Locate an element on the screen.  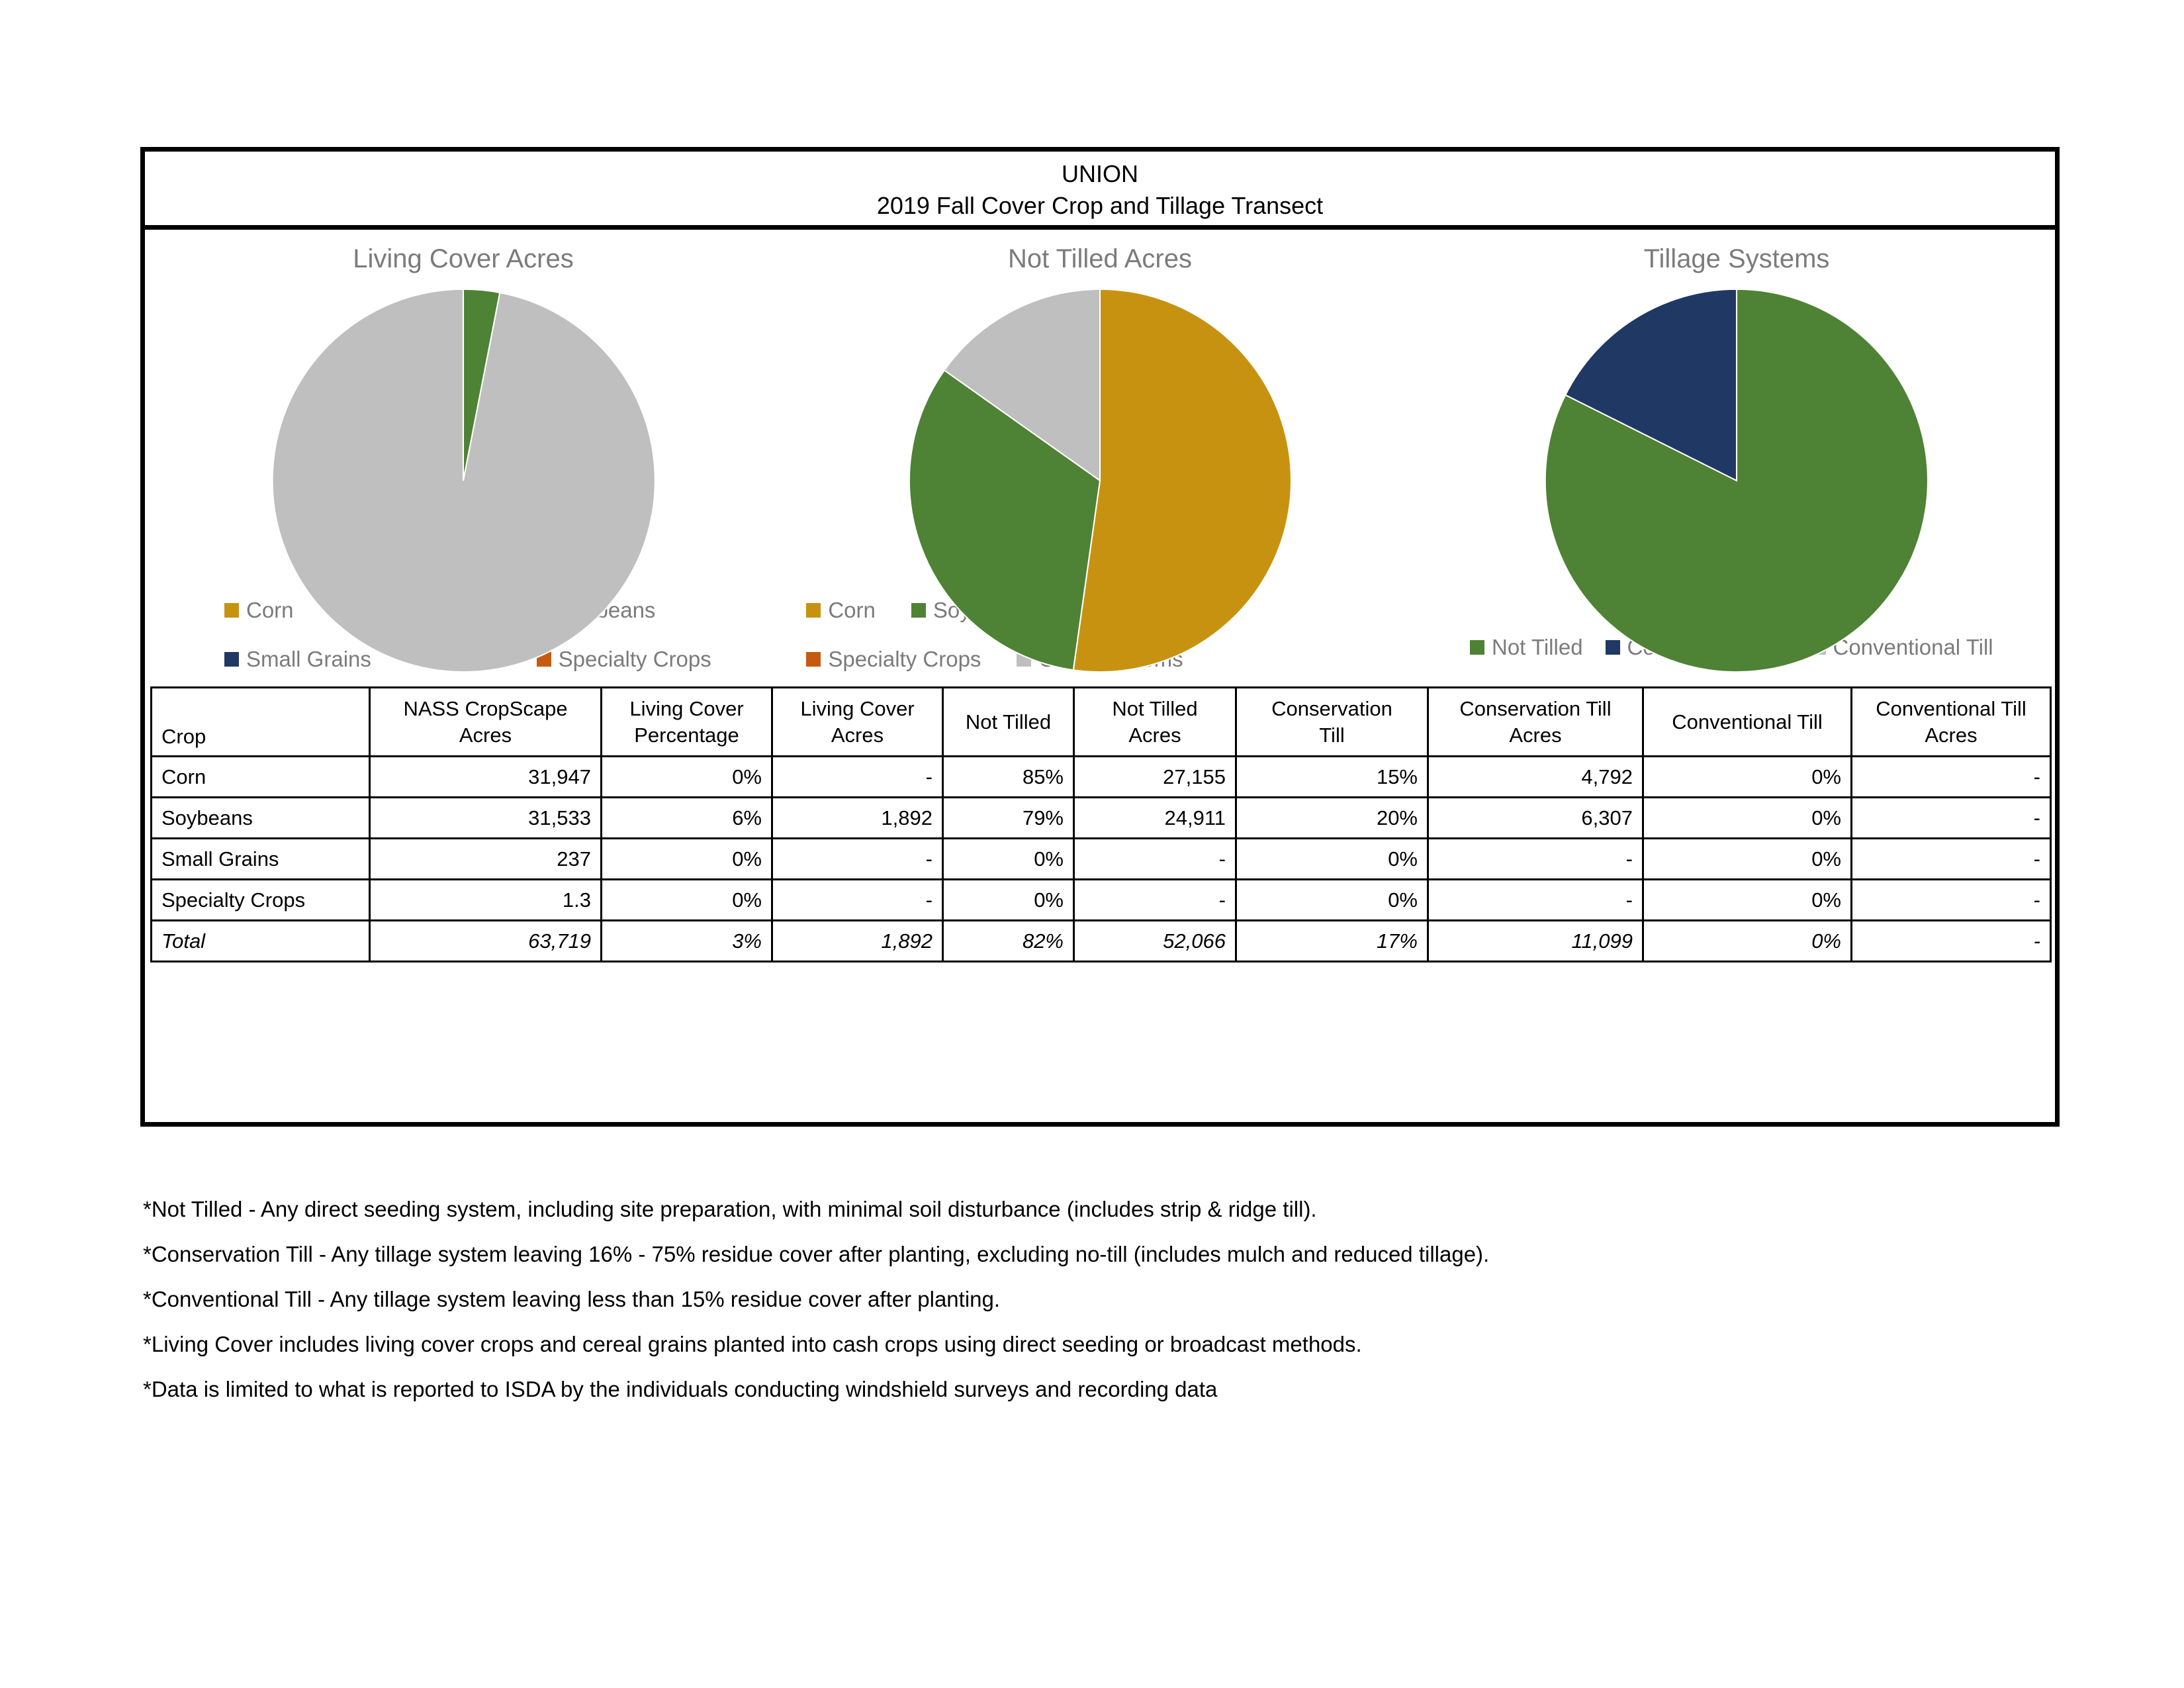
legend-swatch-not-tilled is located at coordinates (1476, 647).